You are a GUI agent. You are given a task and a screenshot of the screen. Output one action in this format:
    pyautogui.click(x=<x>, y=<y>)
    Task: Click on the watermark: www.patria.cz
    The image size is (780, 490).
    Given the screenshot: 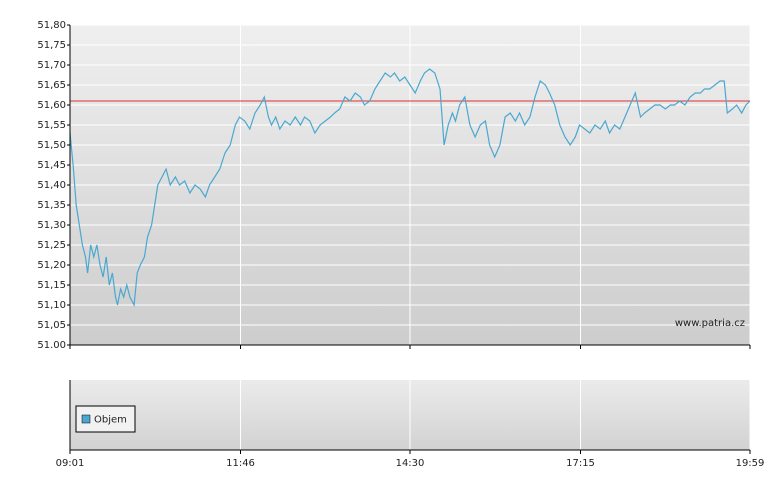 What is the action you would take?
    pyautogui.click(x=710, y=323)
    